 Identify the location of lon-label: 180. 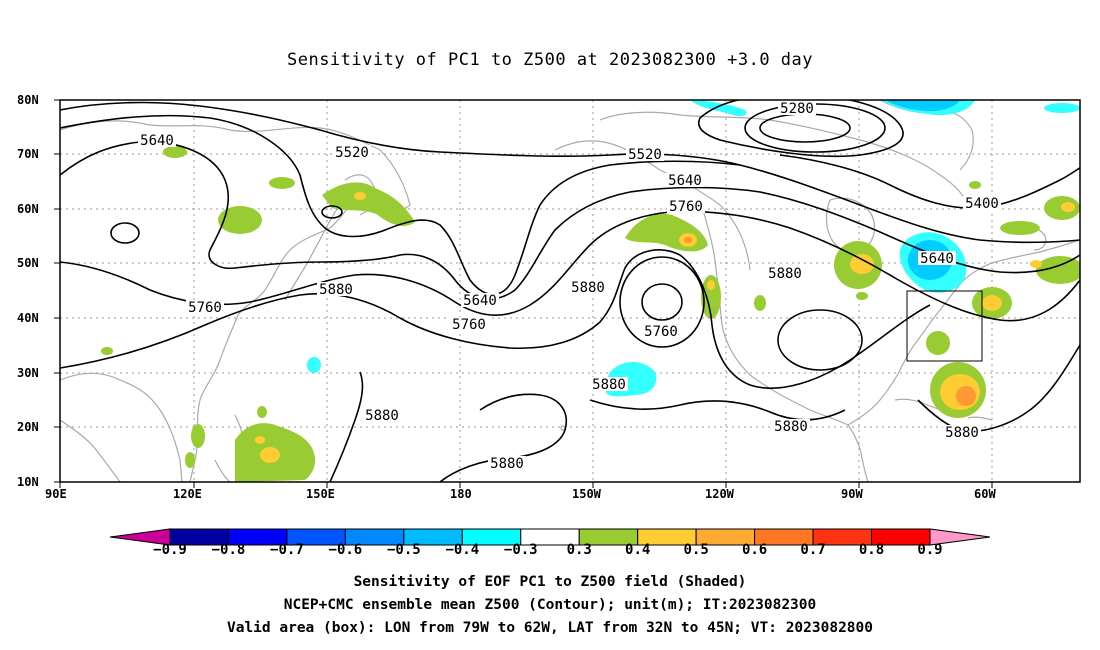
(461, 494).